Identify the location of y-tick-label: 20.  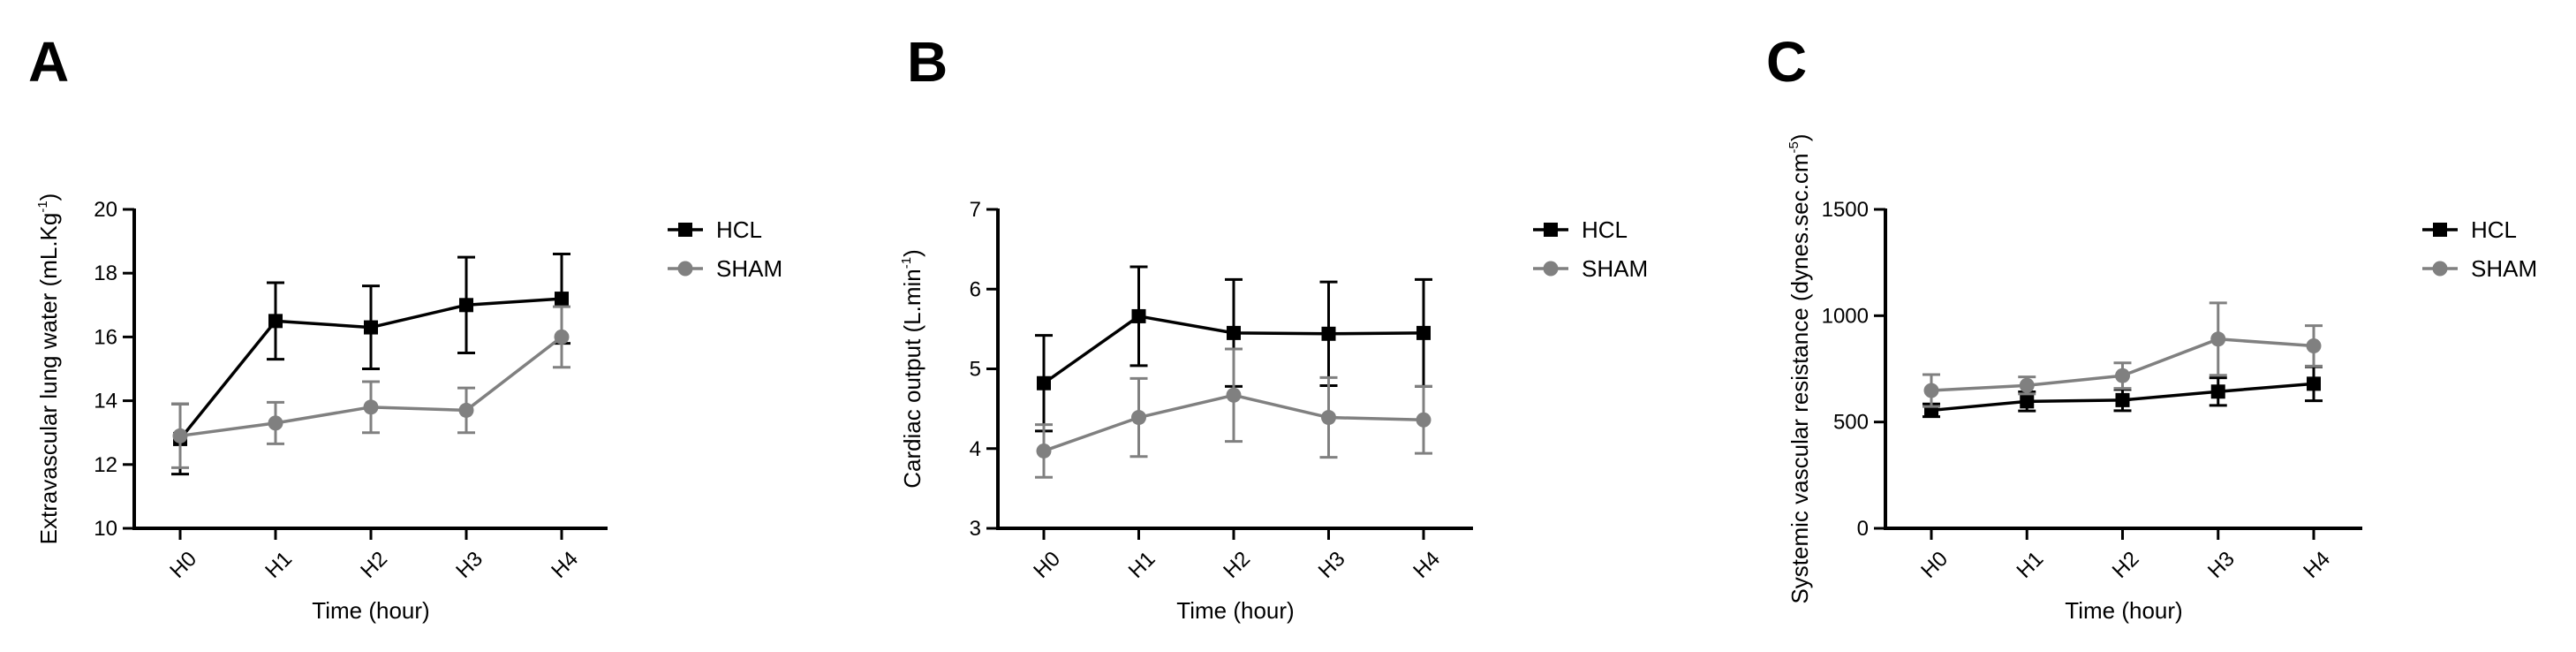
(106, 210).